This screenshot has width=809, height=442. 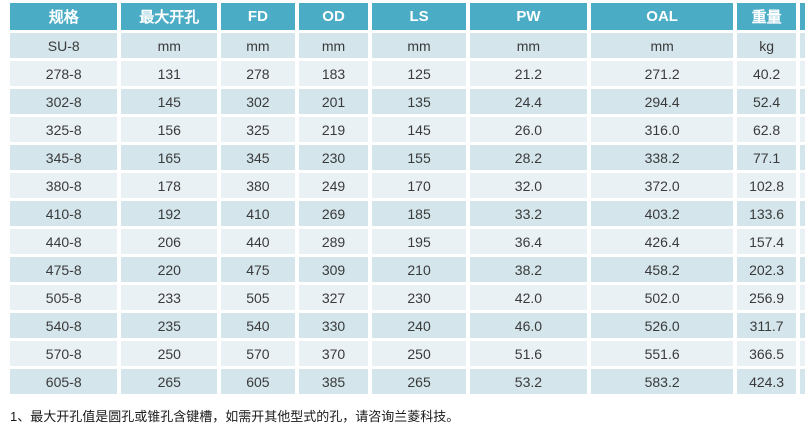 What do you see at coordinates (662, 381) in the screenshot?
I see `spec-cell: 583.2` at bounding box center [662, 381].